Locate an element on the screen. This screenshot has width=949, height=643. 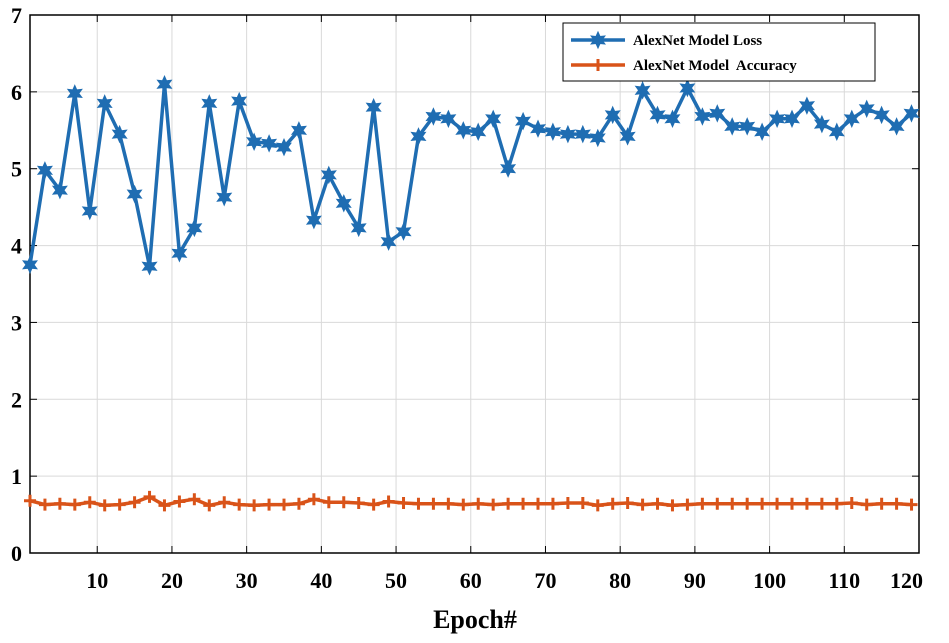
x-tick-label: 90 is located at coordinates (695, 580).